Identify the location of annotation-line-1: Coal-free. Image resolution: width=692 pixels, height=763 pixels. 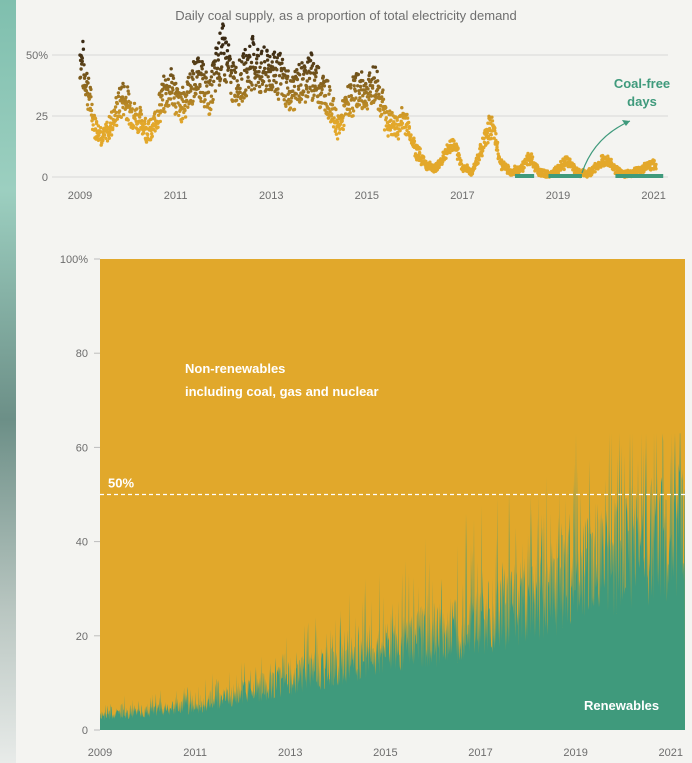
(642, 83).